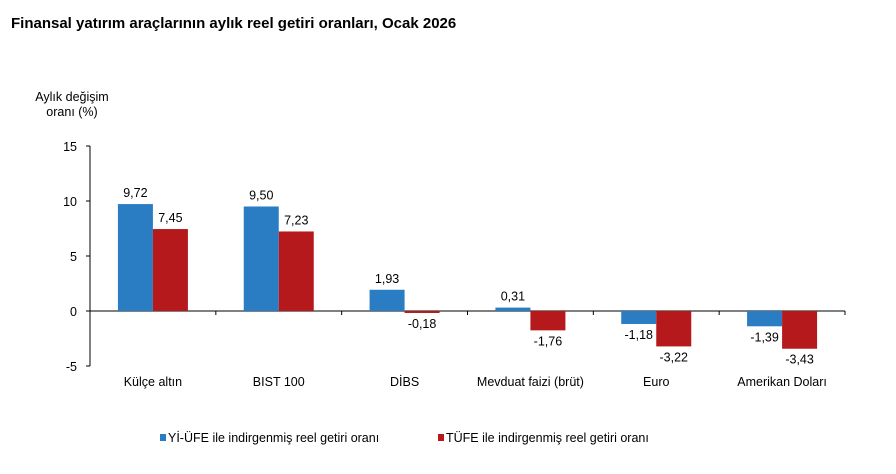 The width and height of the screenshot is (896, 474). What do you see at coordinates (71, 97) in the screenshot?
I see `y-axis-label: Aylık değişim` at bounding box center [71, 97].